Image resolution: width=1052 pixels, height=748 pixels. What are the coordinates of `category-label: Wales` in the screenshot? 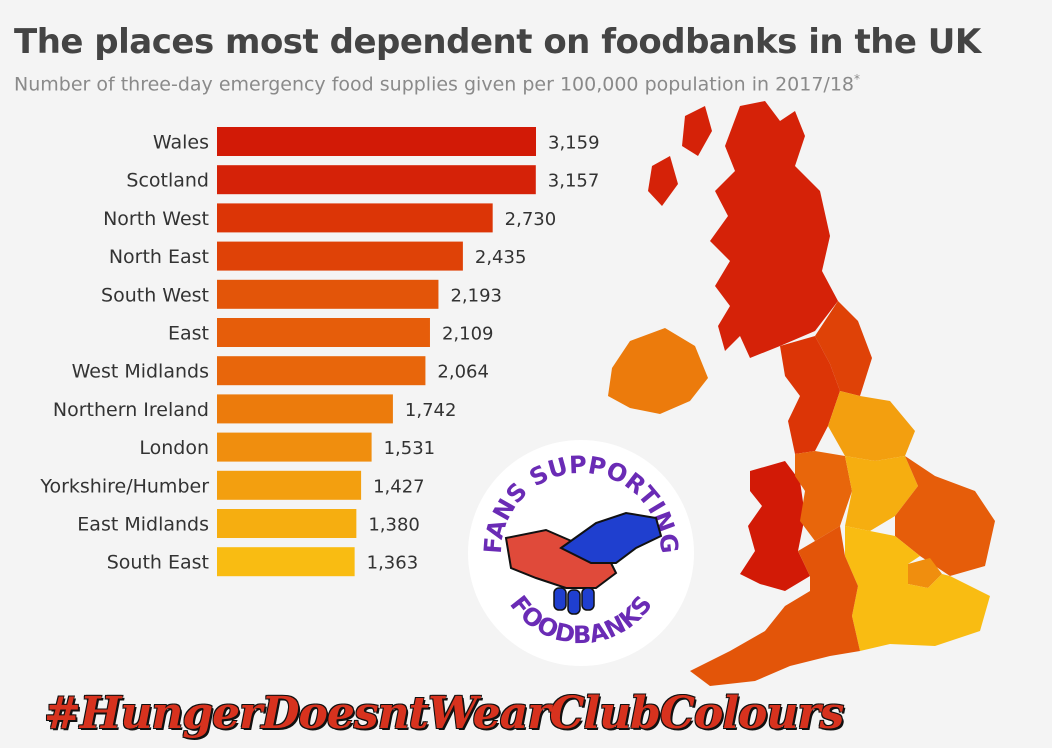 It's located at (181, 143).